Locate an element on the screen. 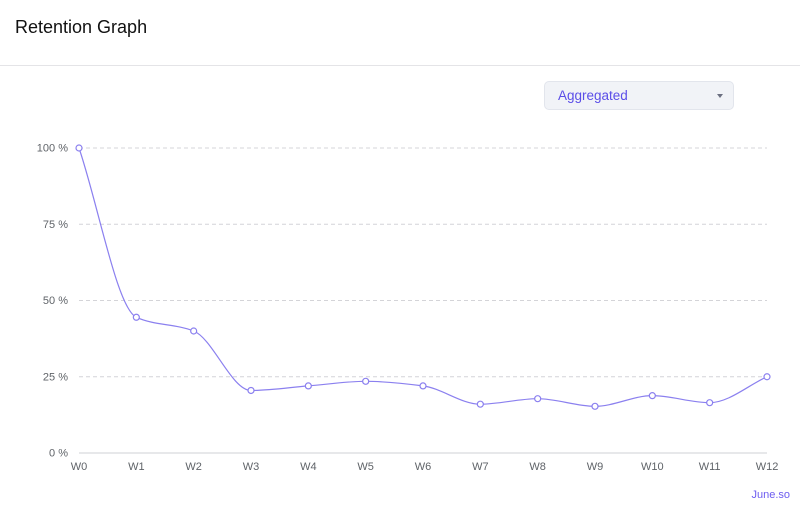  page-title: Retention Graph is located at coordinates (81, 27).